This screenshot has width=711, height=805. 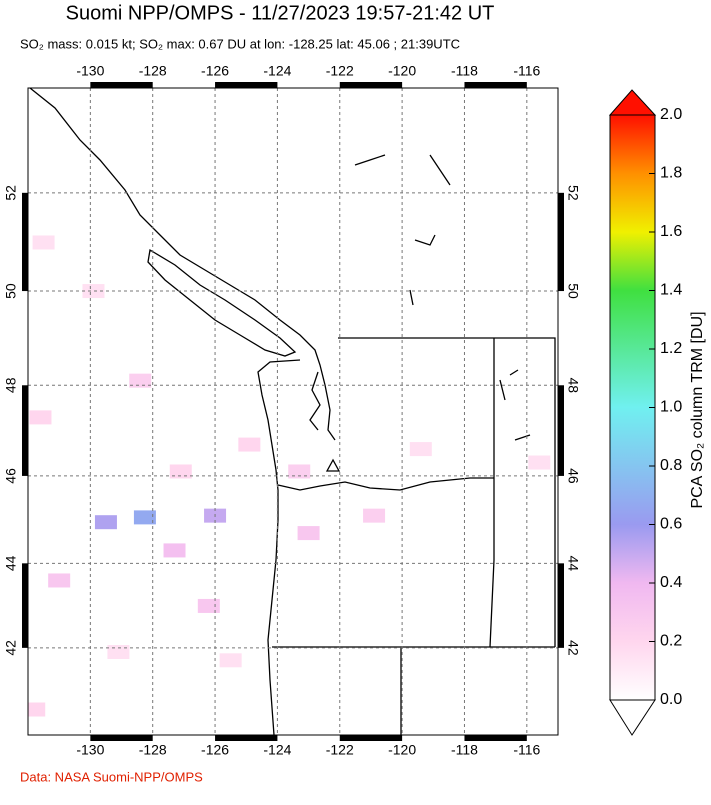 What do you see at coordinates (632, 717) in the screenshot?
I see `colorbar-min-arrow` at bounding box center [632, 717].